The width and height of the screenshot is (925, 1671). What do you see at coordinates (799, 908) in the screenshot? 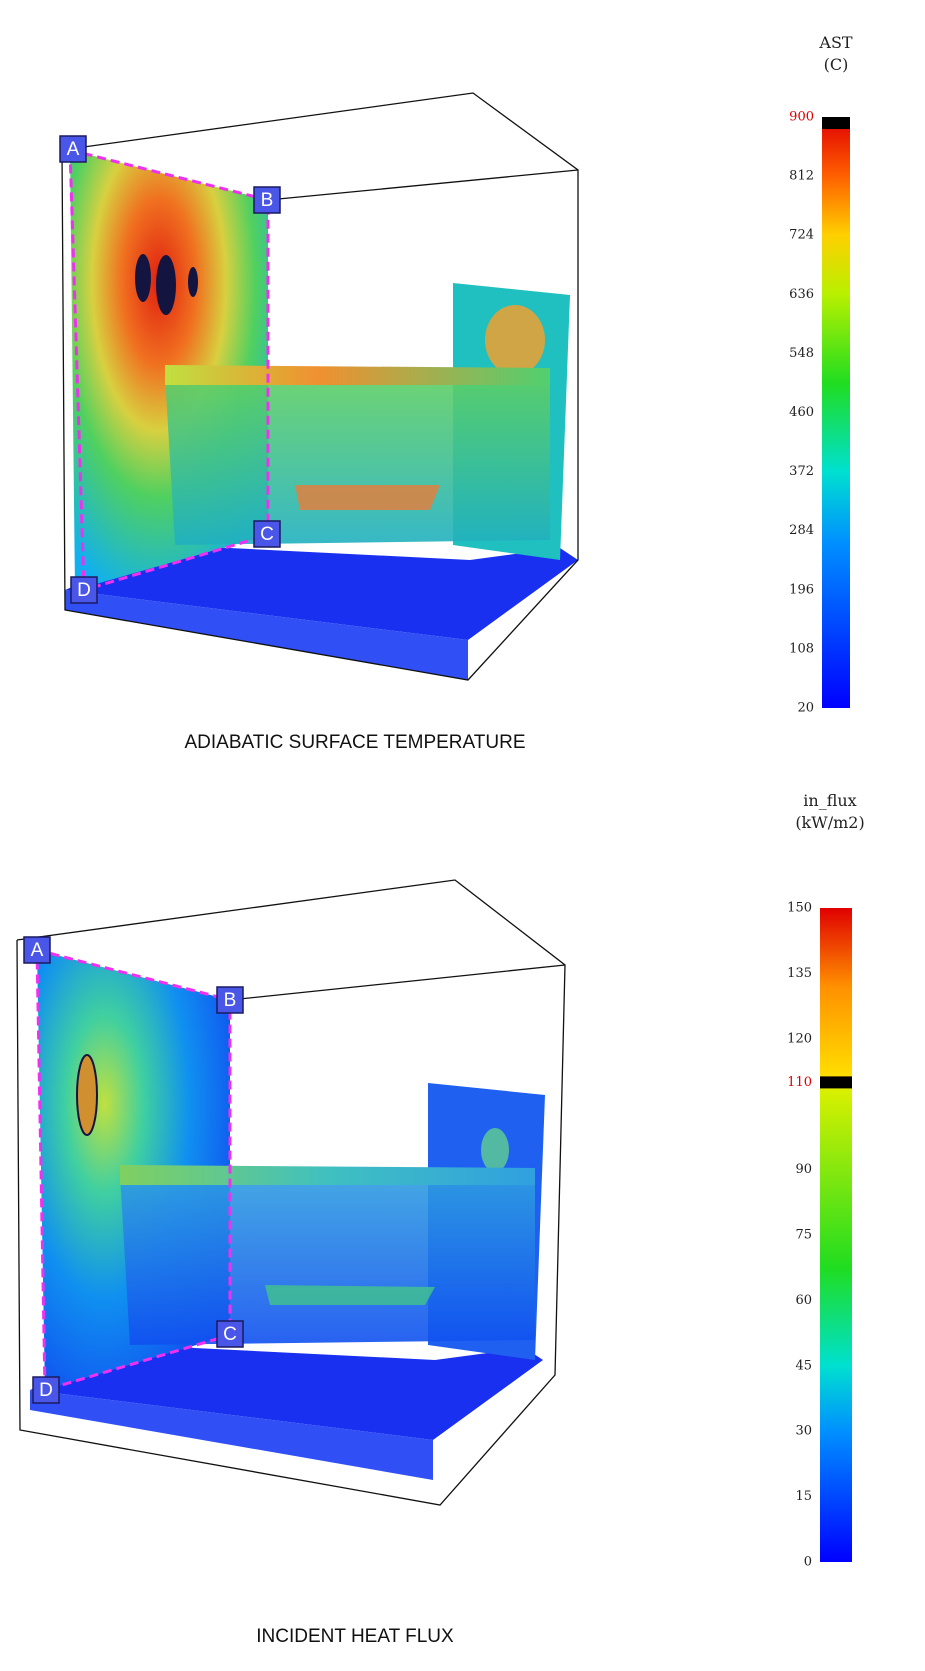
I see `tick-label: 150` at bounding box center [799, 908].